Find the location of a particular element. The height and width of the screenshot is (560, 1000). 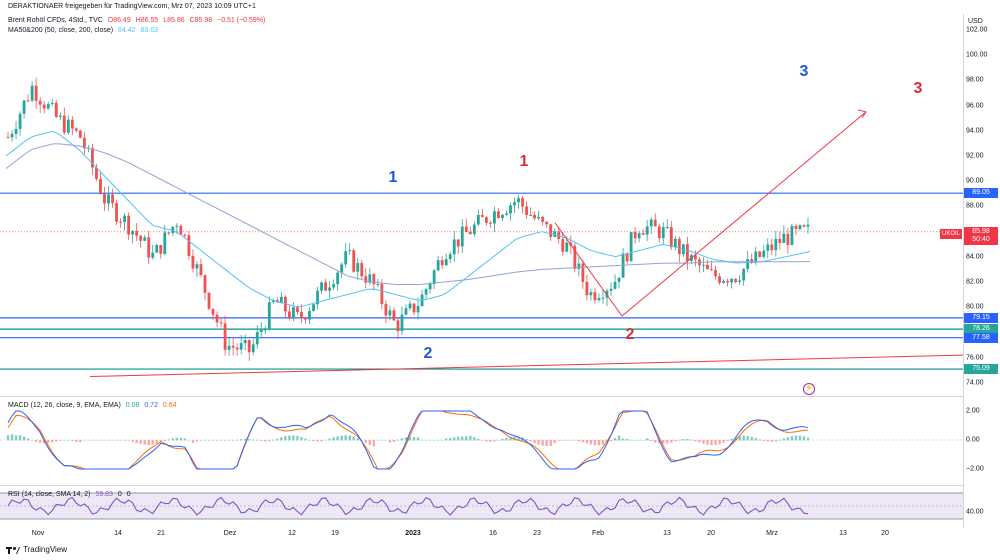

price-tick: 84.00 is located at coordinates (975, 257).